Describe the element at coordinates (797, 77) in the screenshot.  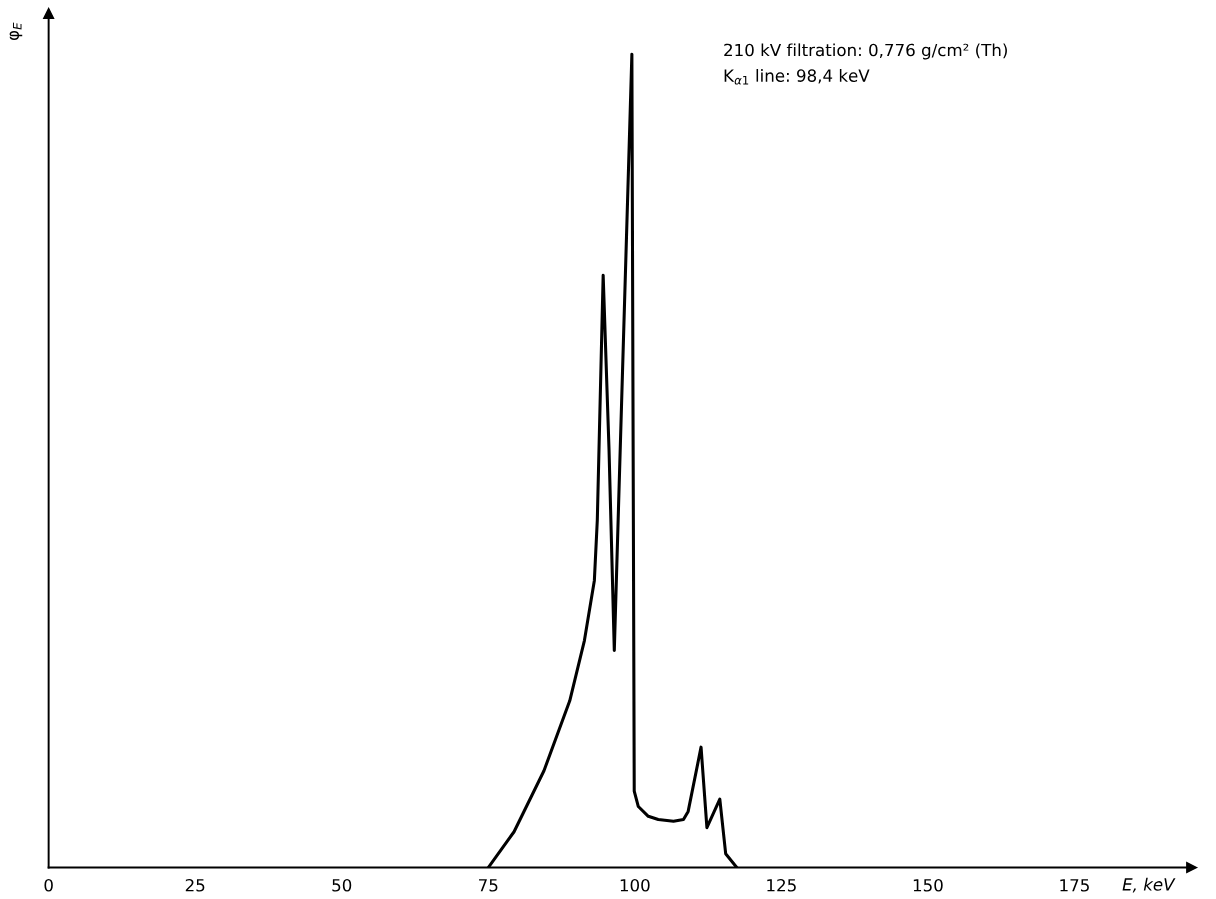
I see `annotation: K$_{α1}$ line: 98,4 keV` at that location.